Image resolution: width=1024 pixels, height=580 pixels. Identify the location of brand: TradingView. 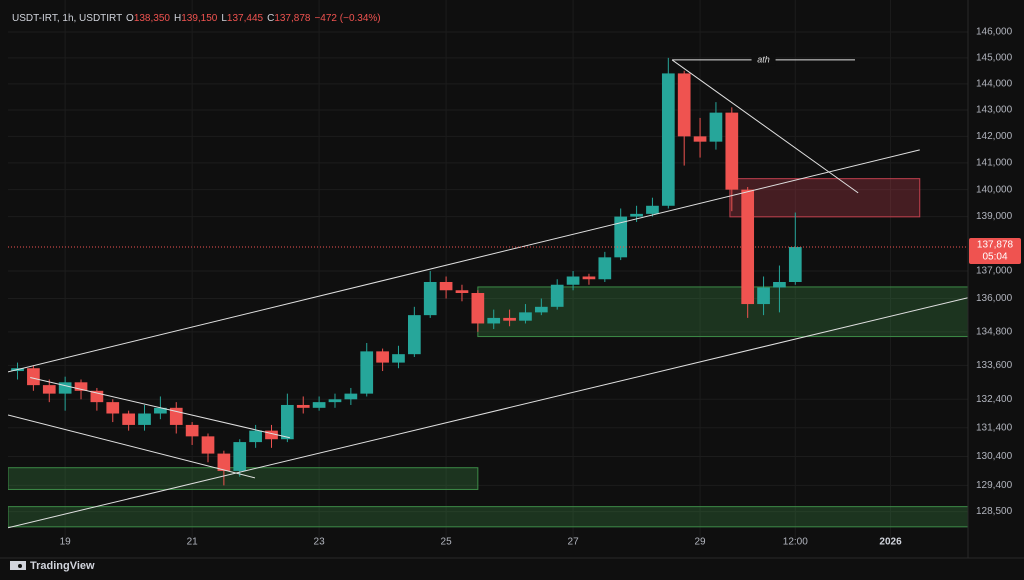
(62, 566).